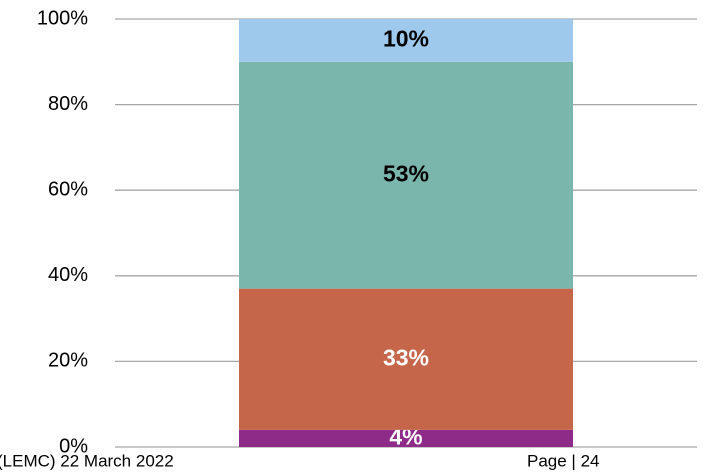 The width and height of the screenshot is (703, 472). Describe the element at coordinates (68, 104) in the screenshot. I see `y-tick-label: 80%` at that location.